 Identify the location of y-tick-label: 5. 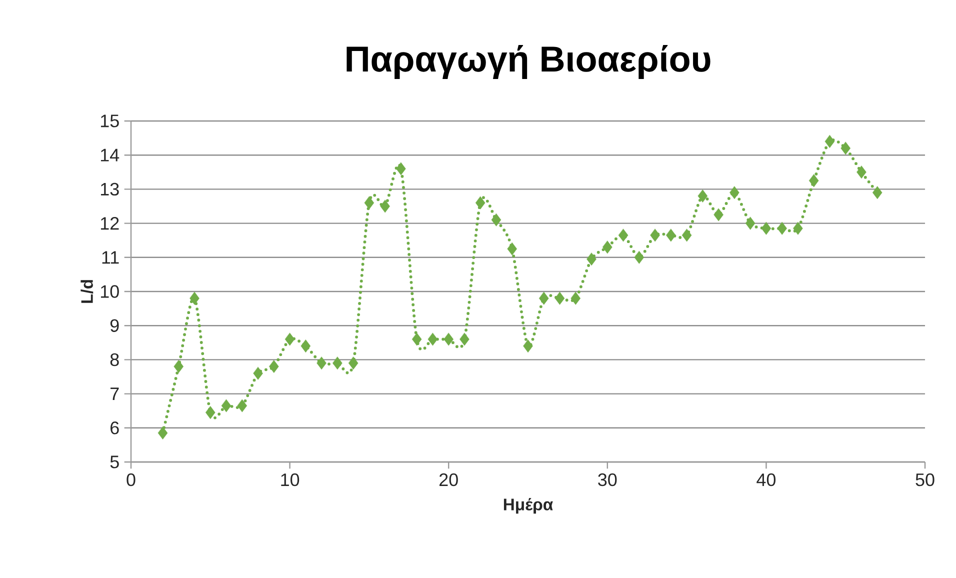
(114, 462).